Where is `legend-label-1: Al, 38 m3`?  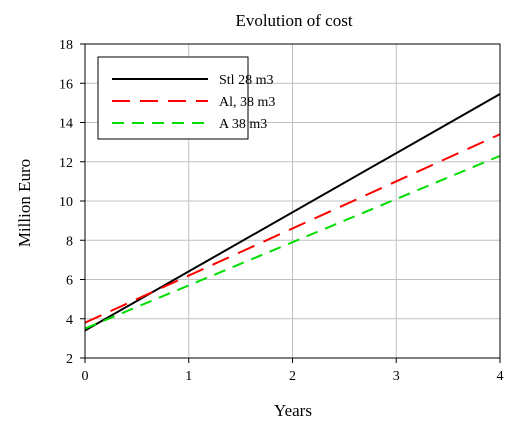 legend-label-1: Al, 38 m3 is located at coordinates (247, 102).